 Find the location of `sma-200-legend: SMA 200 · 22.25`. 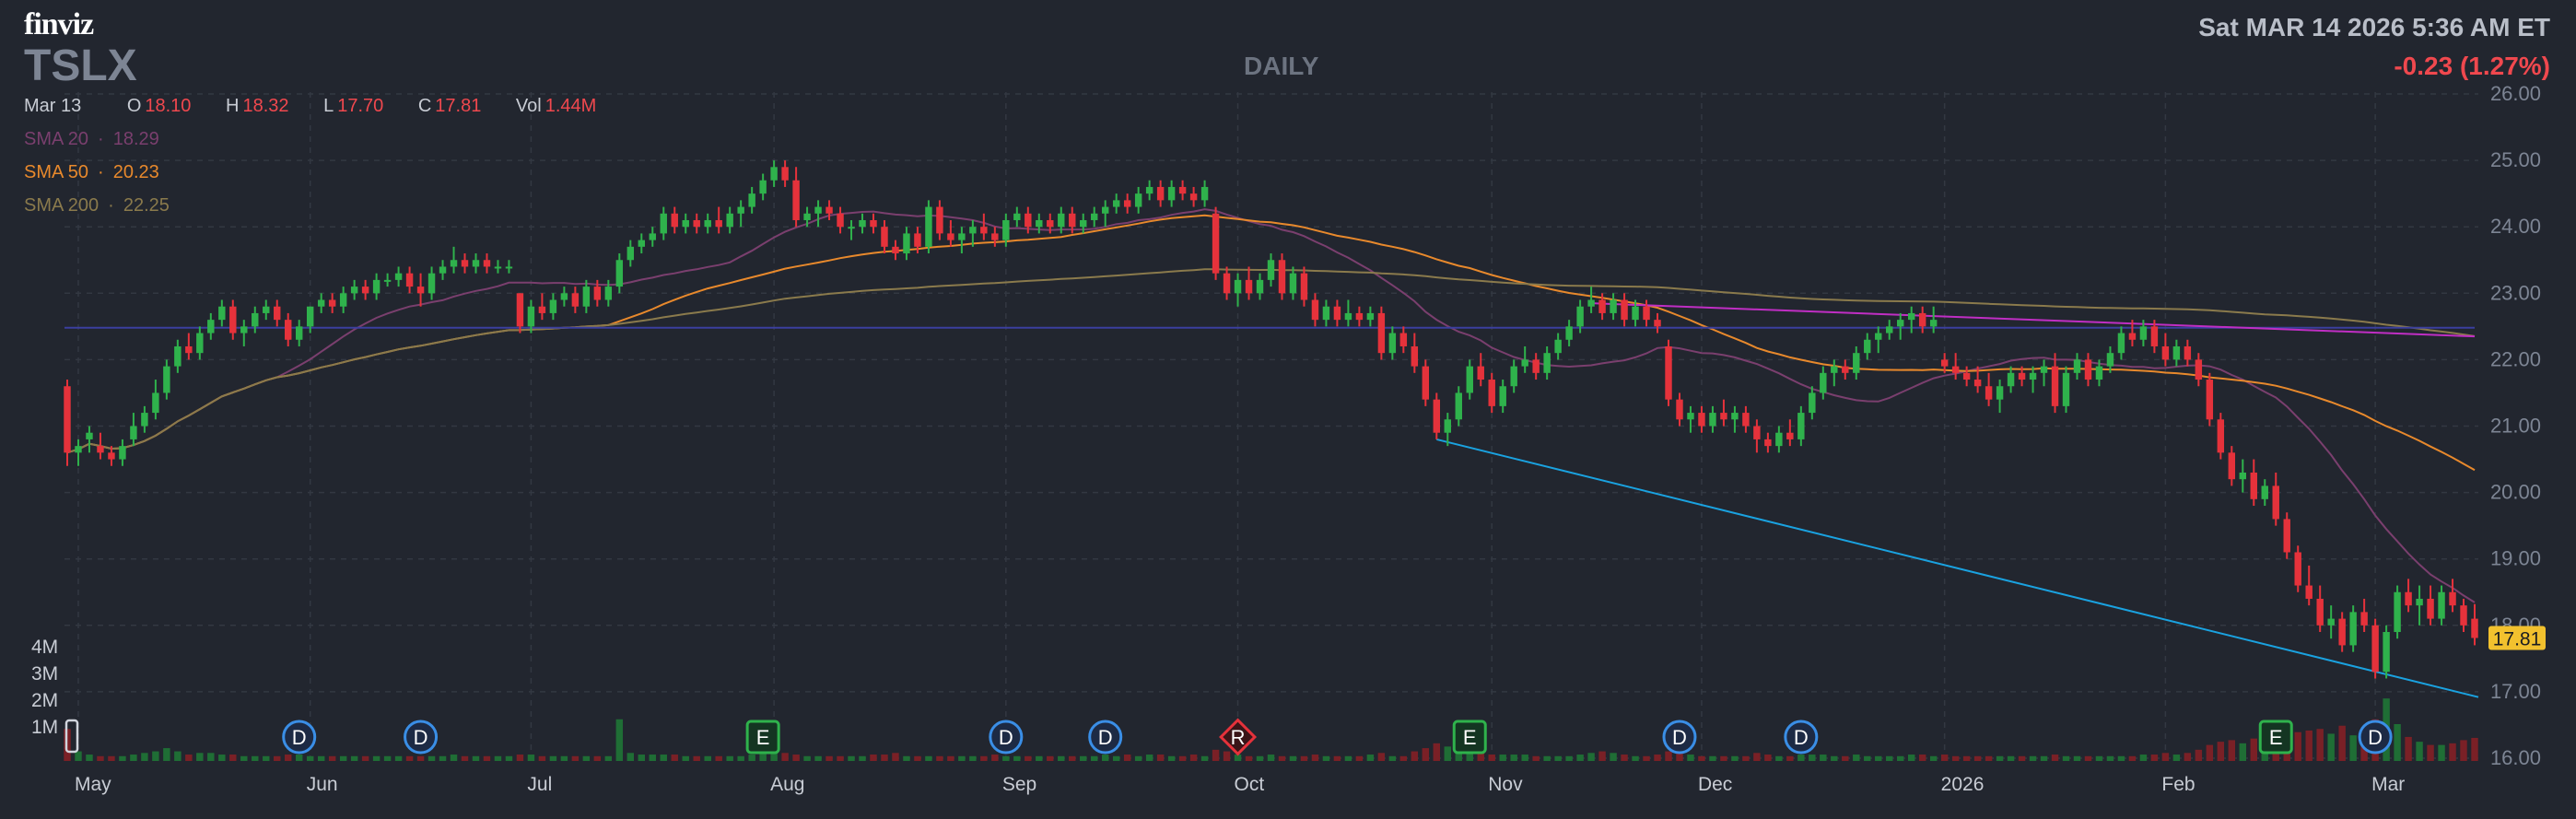

sma-200-legend: SMA 200 · 22.25 is located at coordinates (97, 205).